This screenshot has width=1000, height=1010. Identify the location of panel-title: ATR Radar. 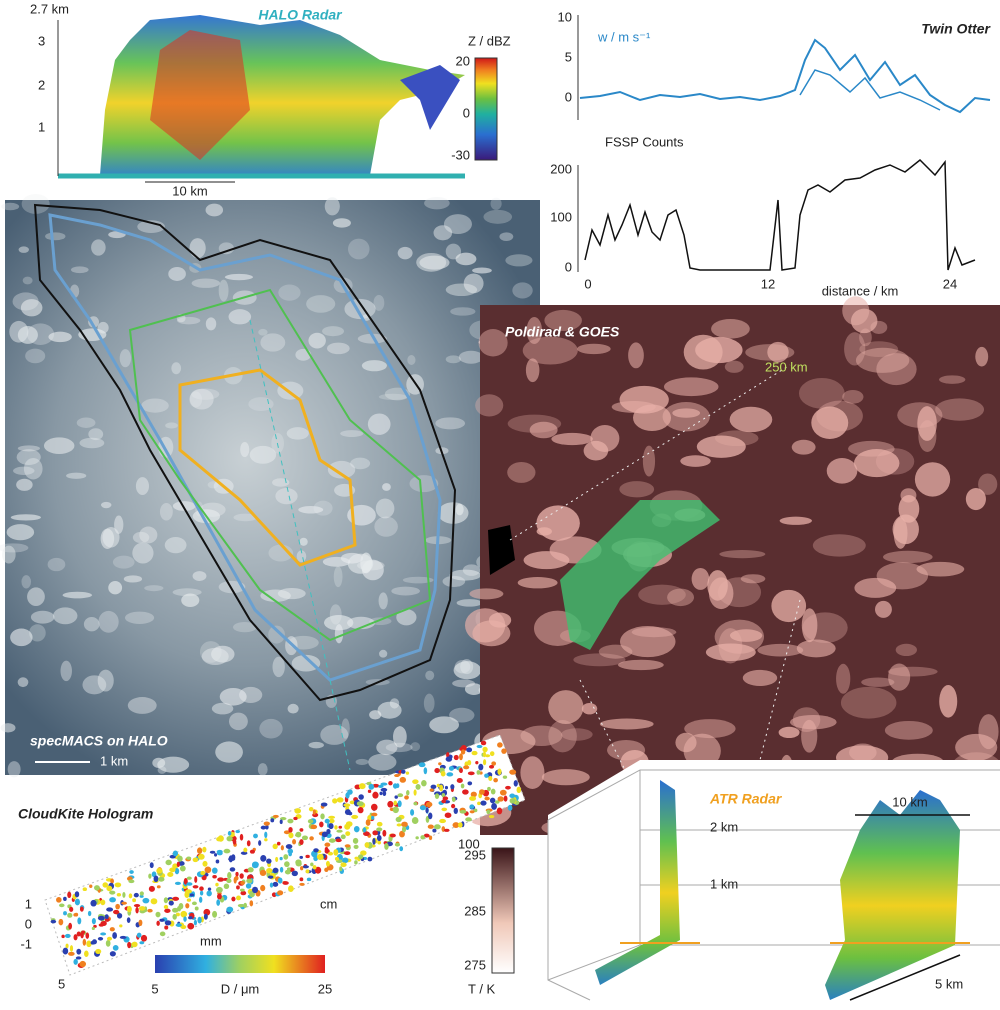
(746, 799).